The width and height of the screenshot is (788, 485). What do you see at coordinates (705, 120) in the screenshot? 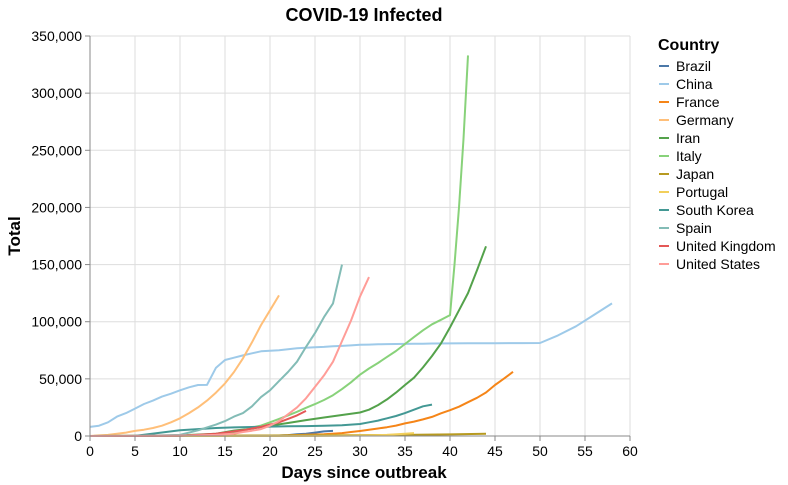
I see `legend-label-germany: Germany` at bounding box center [705, 120].